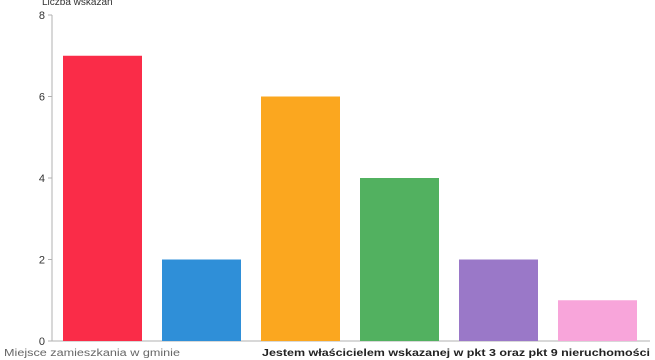 The image size is (655, 360). Describe the element at coordinates (42, 16) in the screenshot. I see `y-tick-label: 8` at that location.